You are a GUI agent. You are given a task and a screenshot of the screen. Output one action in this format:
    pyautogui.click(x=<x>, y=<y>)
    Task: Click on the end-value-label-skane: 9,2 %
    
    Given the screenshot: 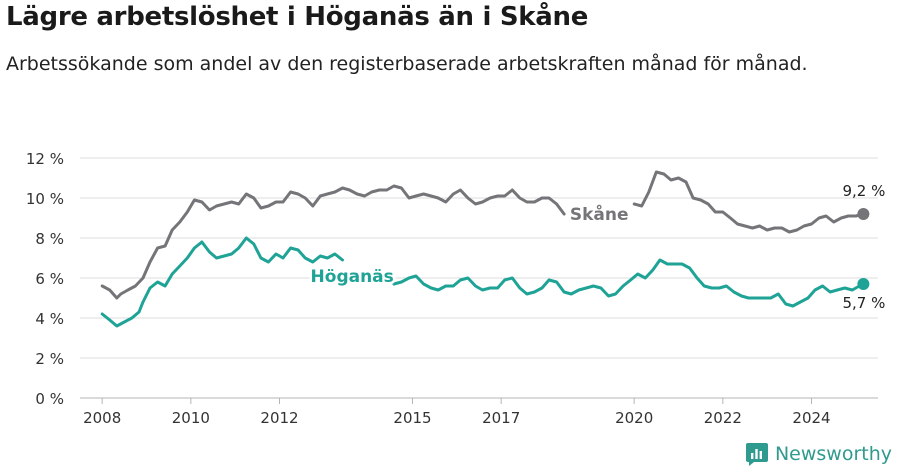 What is the action you would take?
    pyautogui.click(x=863, y=191)
    